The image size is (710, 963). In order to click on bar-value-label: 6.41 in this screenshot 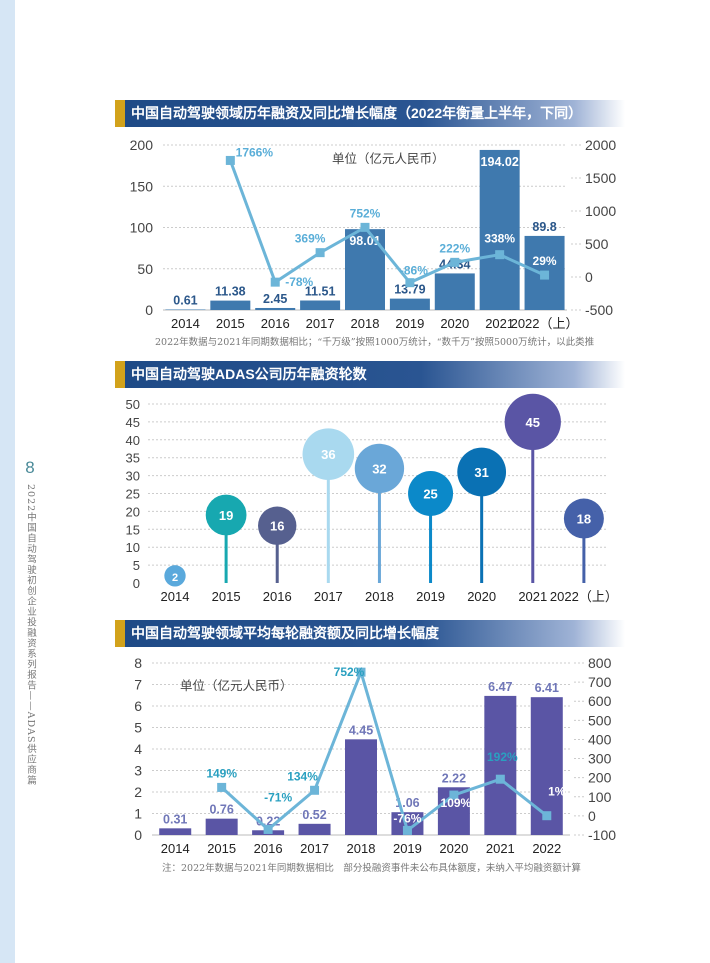, I will do `click(547, 688)`.